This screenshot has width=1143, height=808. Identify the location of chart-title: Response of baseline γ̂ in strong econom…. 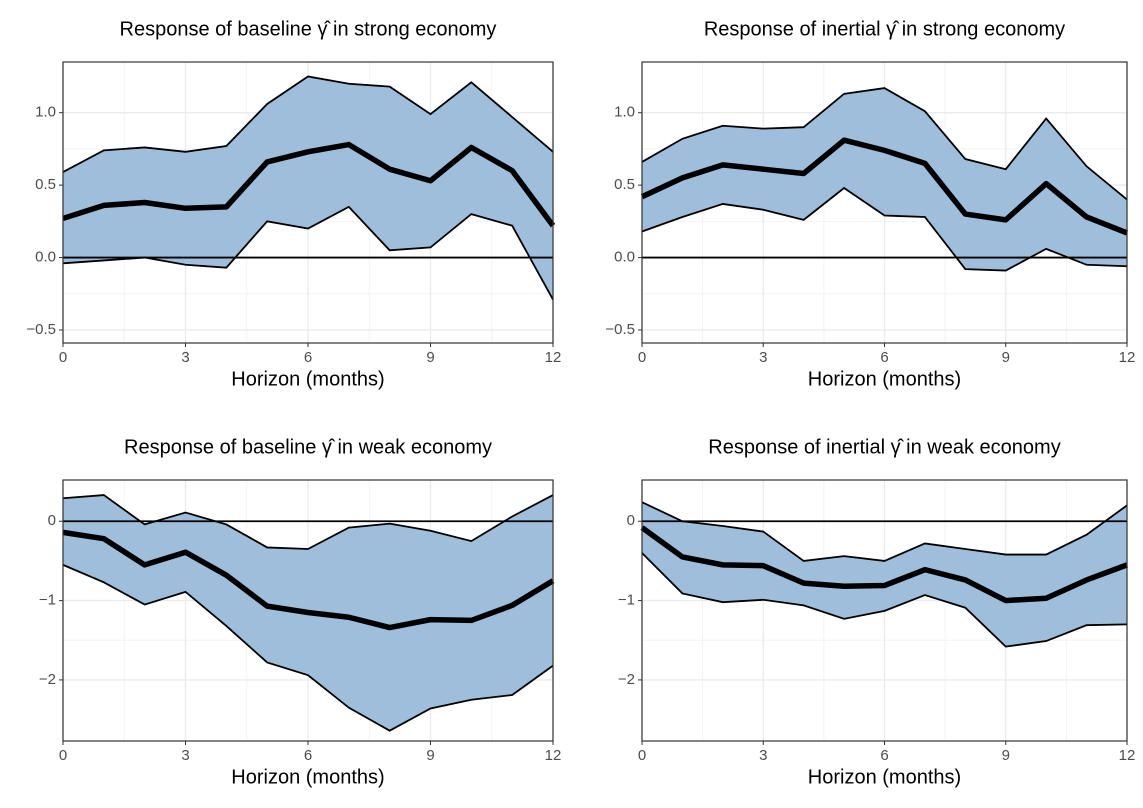
(308, 29).